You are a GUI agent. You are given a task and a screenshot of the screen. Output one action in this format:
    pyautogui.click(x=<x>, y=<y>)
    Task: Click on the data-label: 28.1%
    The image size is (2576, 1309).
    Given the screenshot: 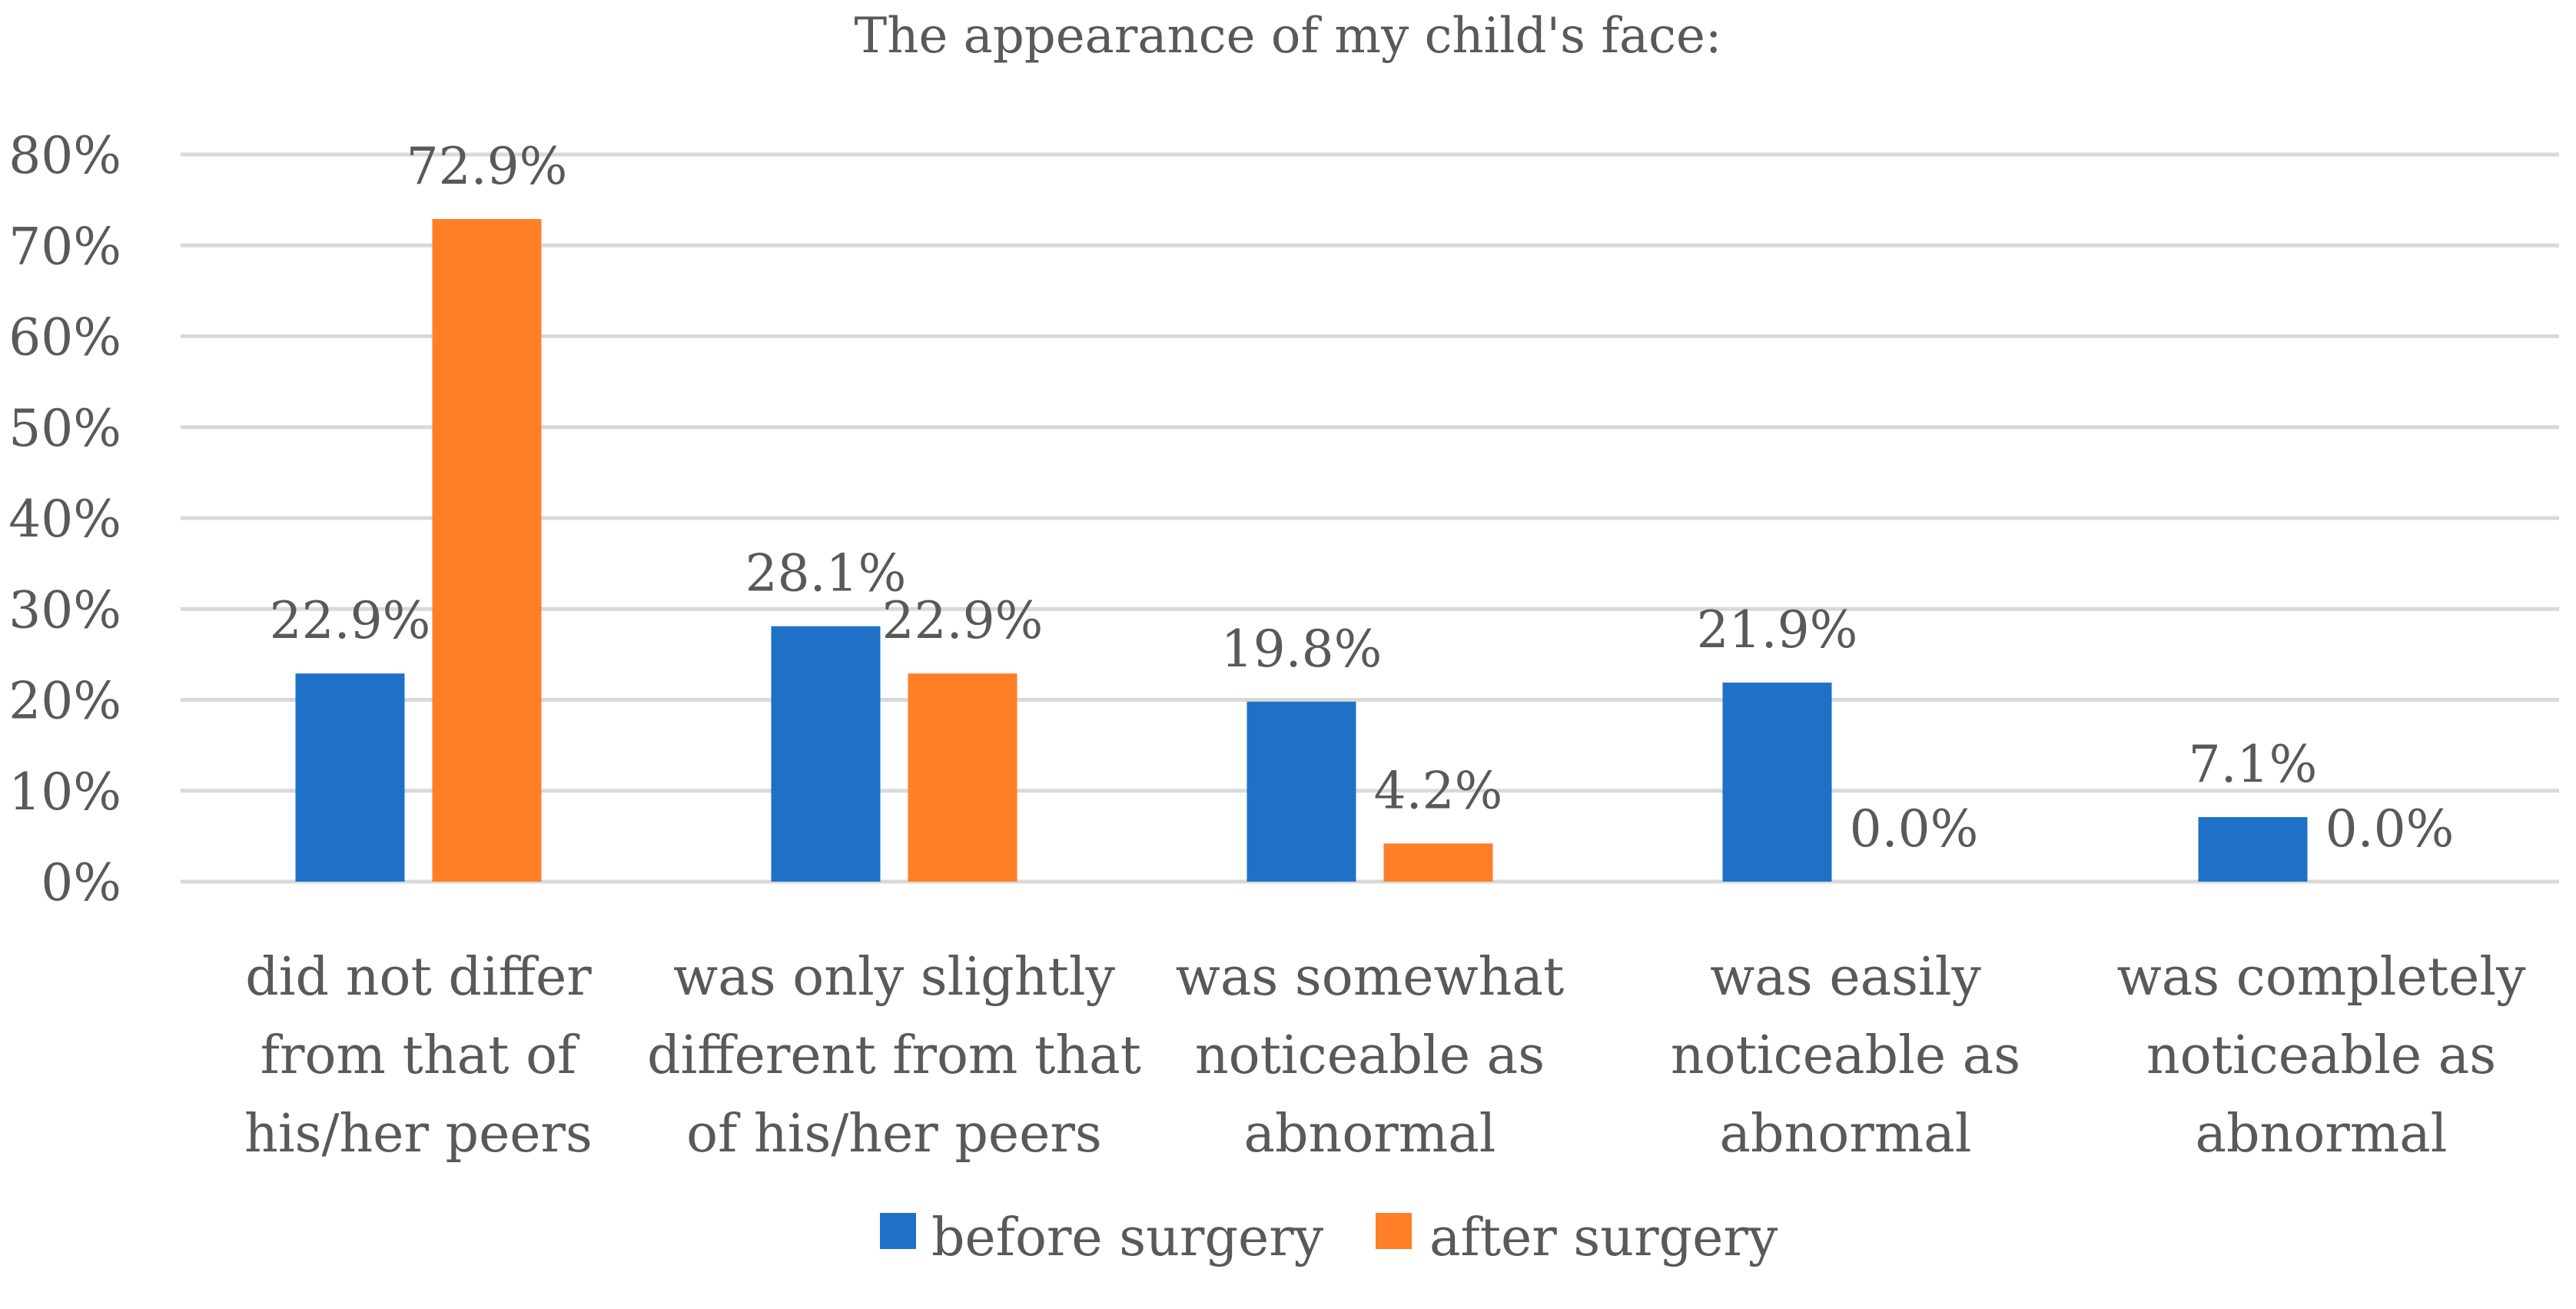 What is the action you would take?
    pyautogui.click(x=826, y=573)
    